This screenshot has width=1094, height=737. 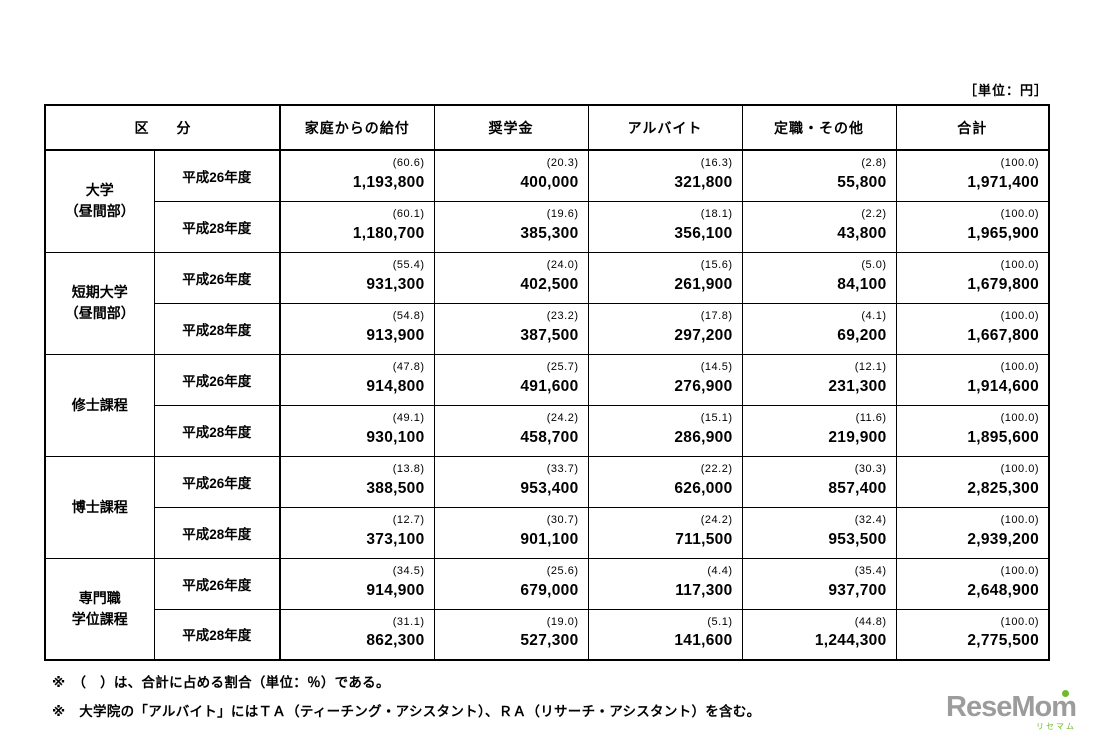 What do you see at coordinates (703, 335) in the screenshot?
I see `amount-value: 297,200` at bounding box center [703, 335].